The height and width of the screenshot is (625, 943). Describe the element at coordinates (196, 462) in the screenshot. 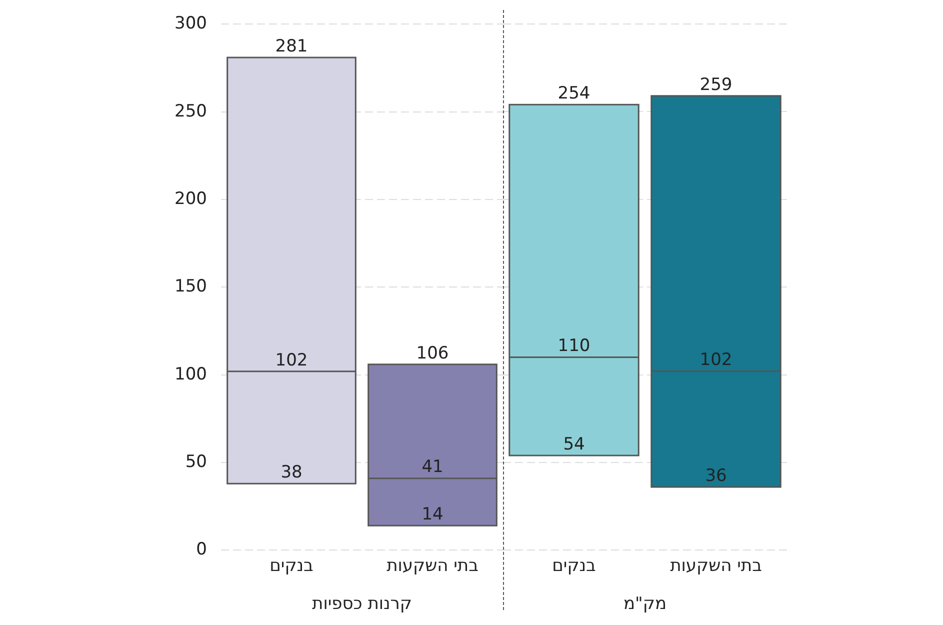

I see `y-tick-label: 50` at that location.